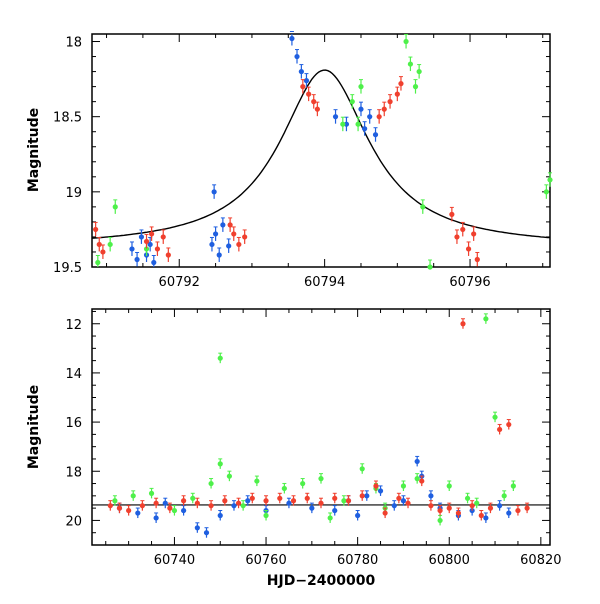 This screenshot has height=604, width=600. Describe the element at coordinates (449, 560) in the screenshot. I see `bottom-xtick-label: 60800` at that location.